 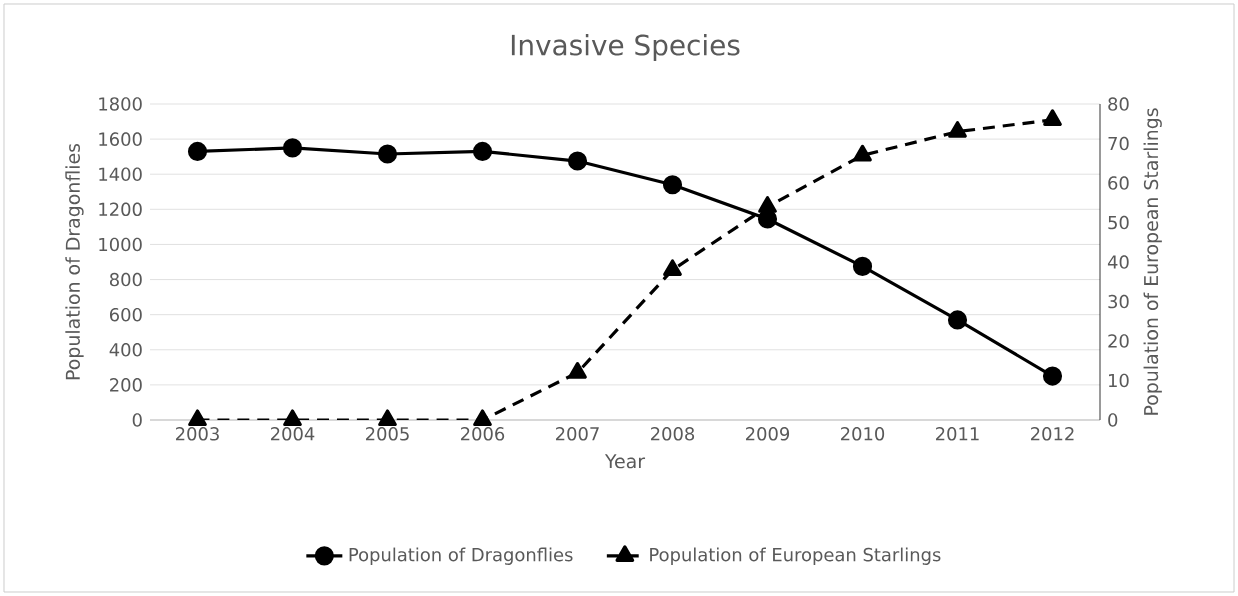 What do you see at coordinates (387, 434) in the screenshot?
I see `x-tick-label: 2005` at bounding box center [387, 434].